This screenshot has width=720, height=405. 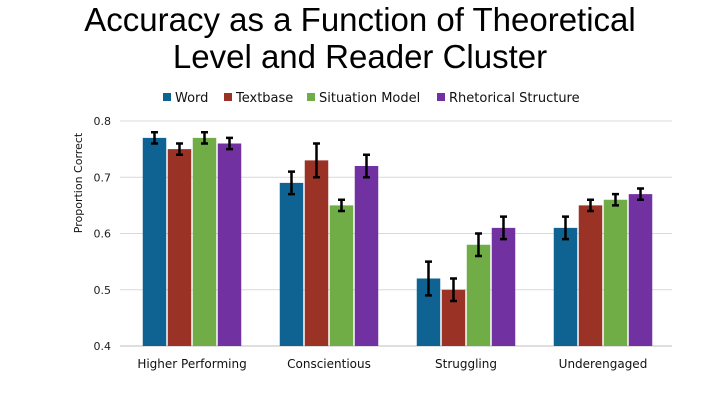 I want to click on chart-title-line-1: Accuracy as a Function of Theoretical, so click(x=360, y=19).